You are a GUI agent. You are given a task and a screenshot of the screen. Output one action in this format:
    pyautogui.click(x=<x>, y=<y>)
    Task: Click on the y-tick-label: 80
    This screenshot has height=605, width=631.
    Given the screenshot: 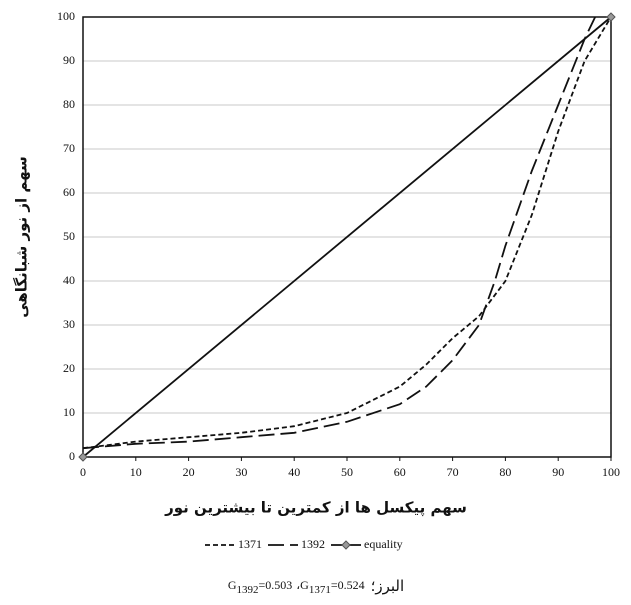 What is the action you would take?
    pyautogui.click(x=69, y=104)
    